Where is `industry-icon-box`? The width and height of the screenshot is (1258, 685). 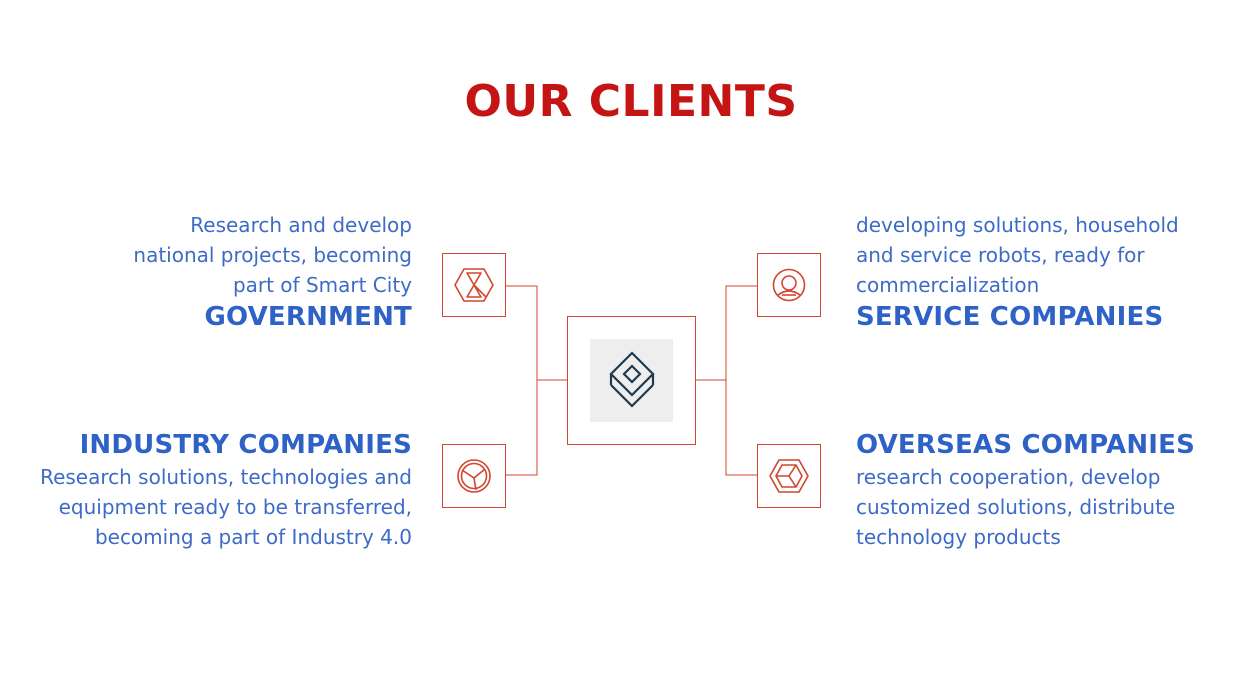
industry-icon-box is located at coordinates (474, 476).